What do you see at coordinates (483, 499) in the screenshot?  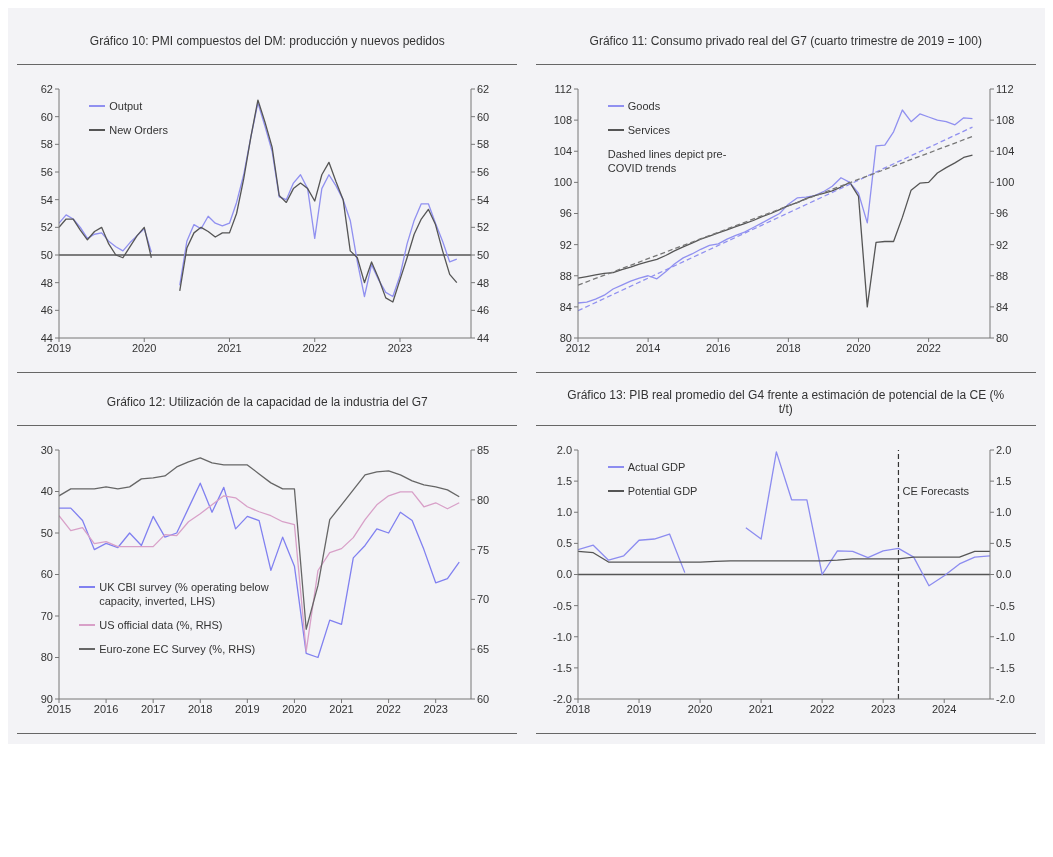 I see `y2-tick-label: 80` at bounding box center [483, 499].